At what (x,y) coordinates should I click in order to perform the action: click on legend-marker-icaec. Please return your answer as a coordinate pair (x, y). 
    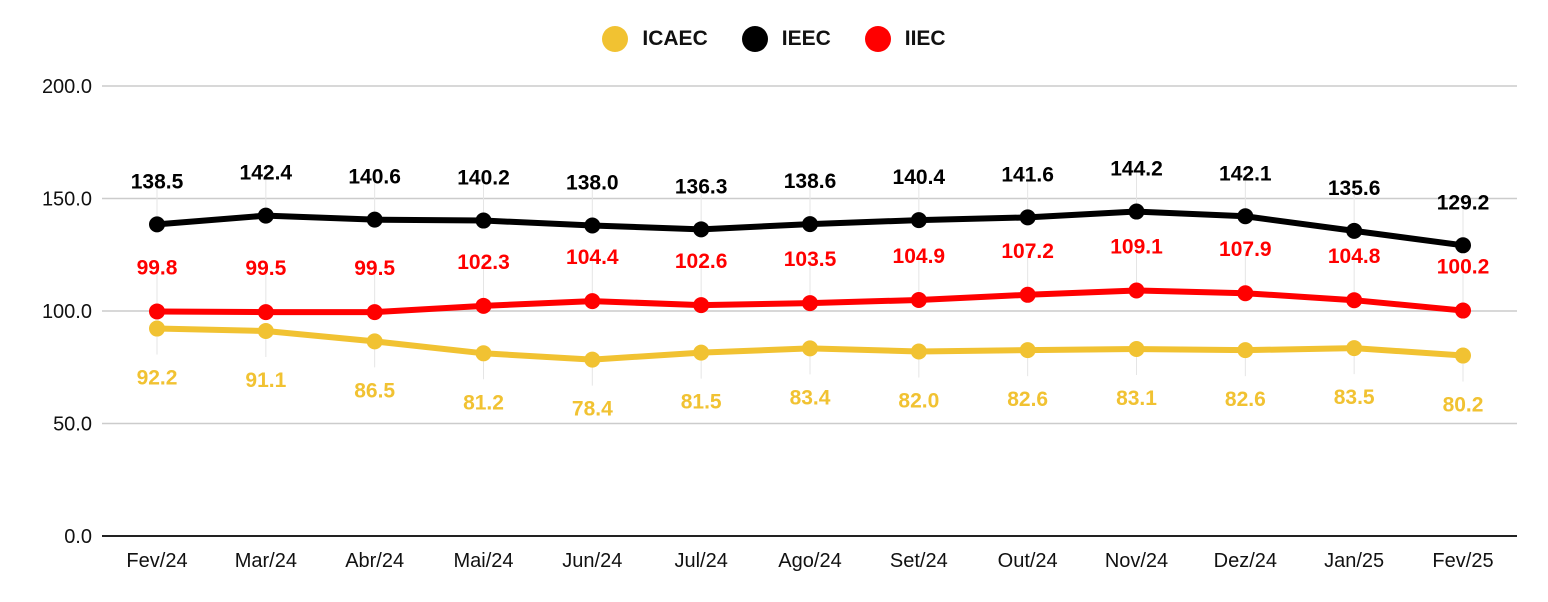
    Looking at the image, I should click on (615, 39).